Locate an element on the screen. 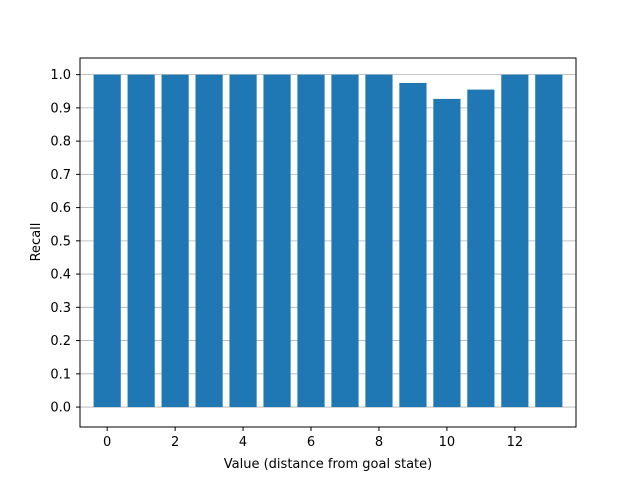 Image resolution: width=640 pixels, height=480 pixels. x-axis-label: Value (distance from goal state) is located at coordinates (328, 464).